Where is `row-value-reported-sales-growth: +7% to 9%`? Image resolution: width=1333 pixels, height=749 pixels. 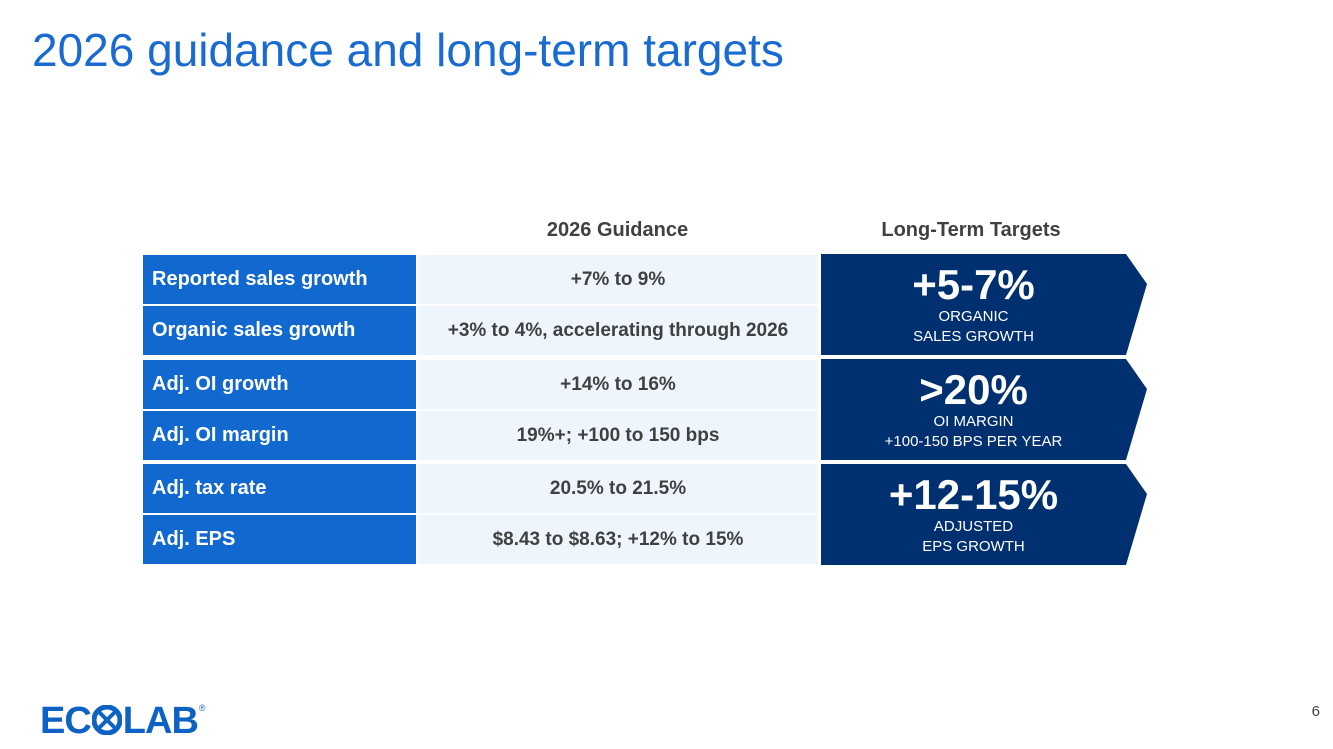
row-value-reported-sales-growth: +7% to 9% is located at coordinates (618, 279).